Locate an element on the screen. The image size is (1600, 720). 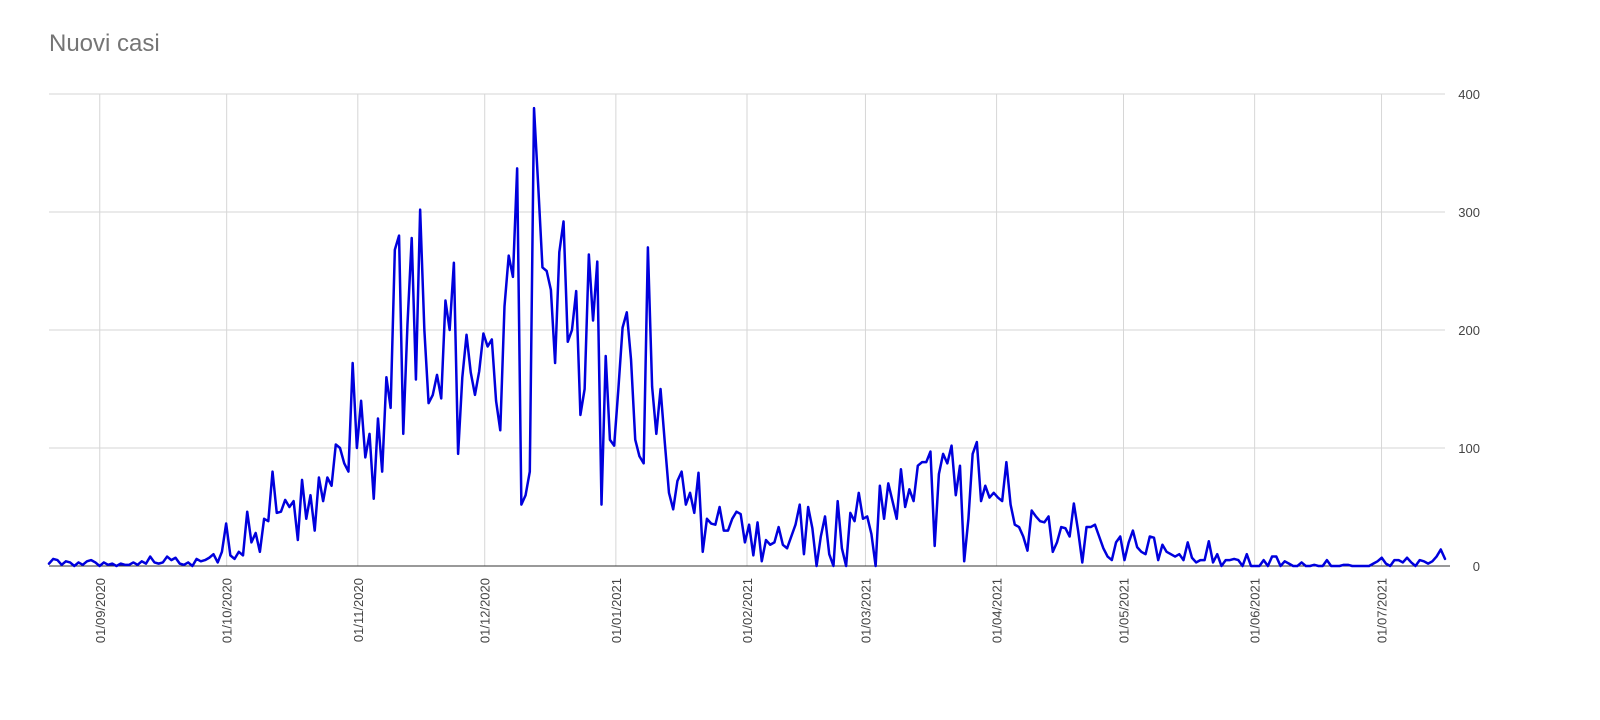
y-tick-label: 100 is located at coordinates (1469, 448).